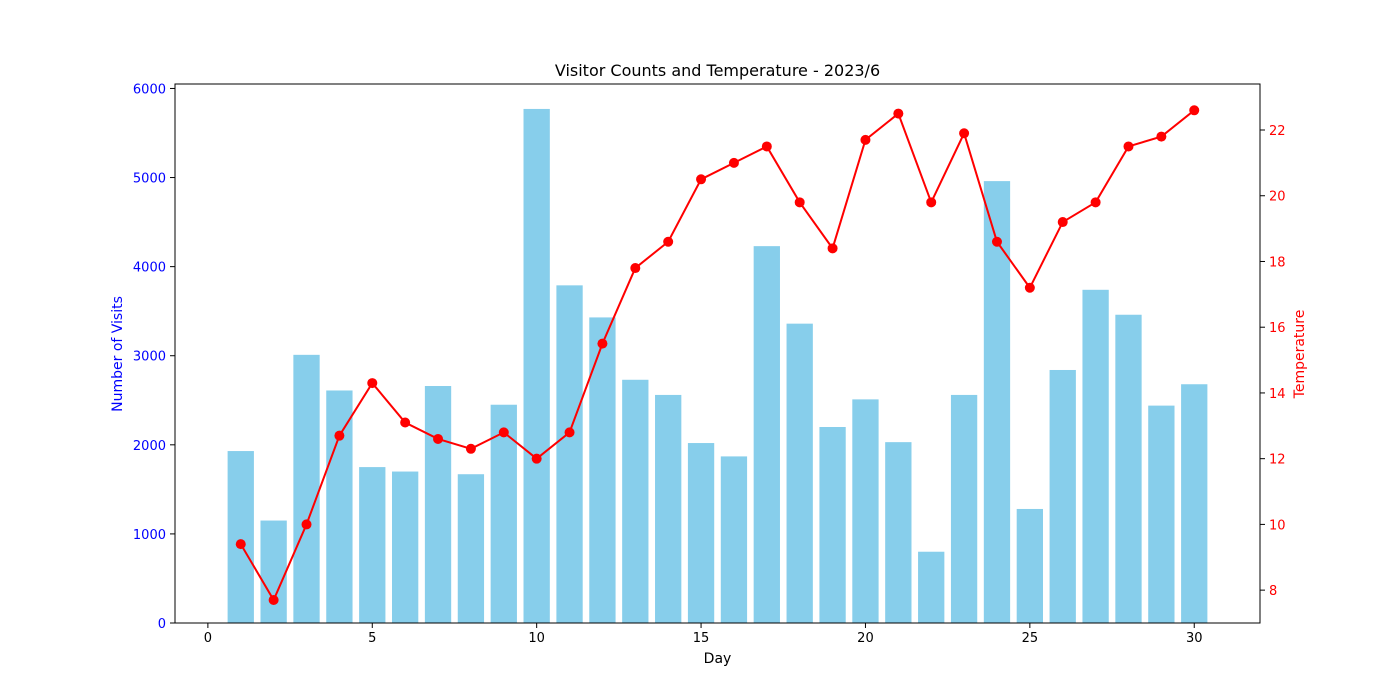  What do you see at coordinates (701, 638) in the screenshot?
I see `x-tick-label: 15` at bounding box center [701, 638].